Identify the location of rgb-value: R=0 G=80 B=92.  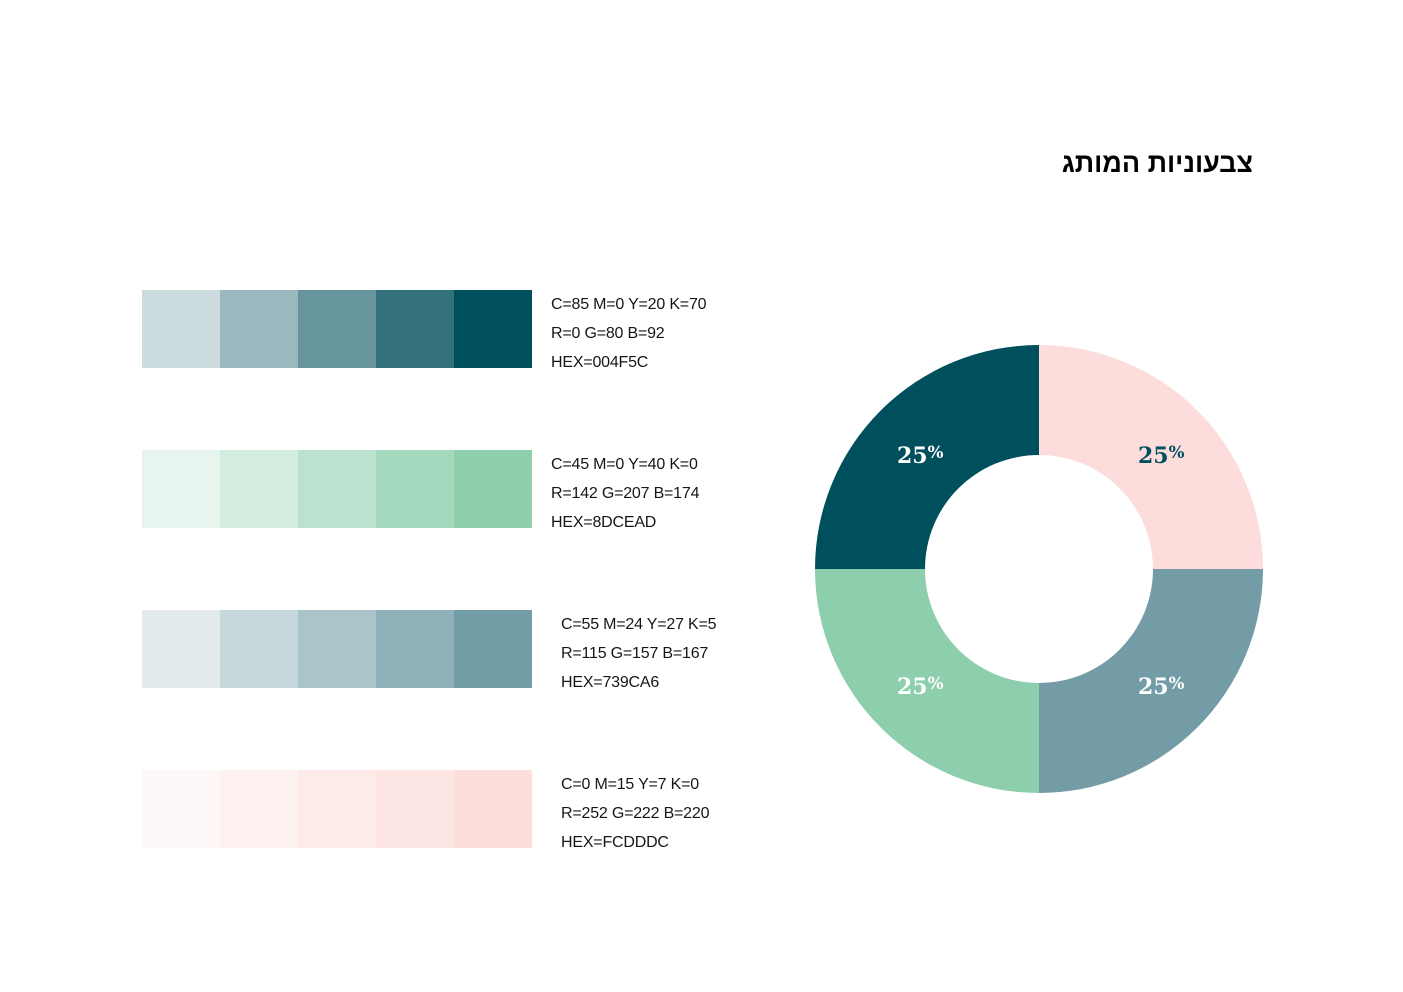
(608, 333).